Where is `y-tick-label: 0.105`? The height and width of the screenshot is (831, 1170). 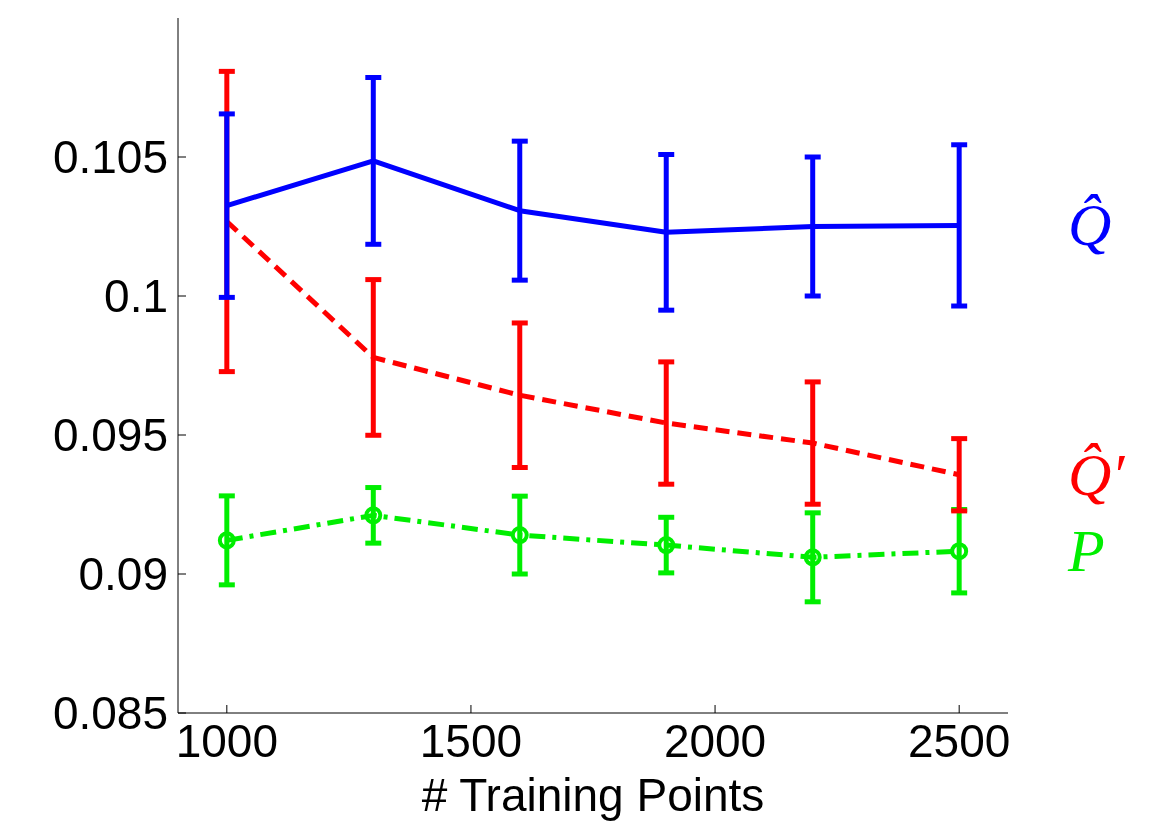 y-tick-label: 0.105 is located at coordinates (110, 157).